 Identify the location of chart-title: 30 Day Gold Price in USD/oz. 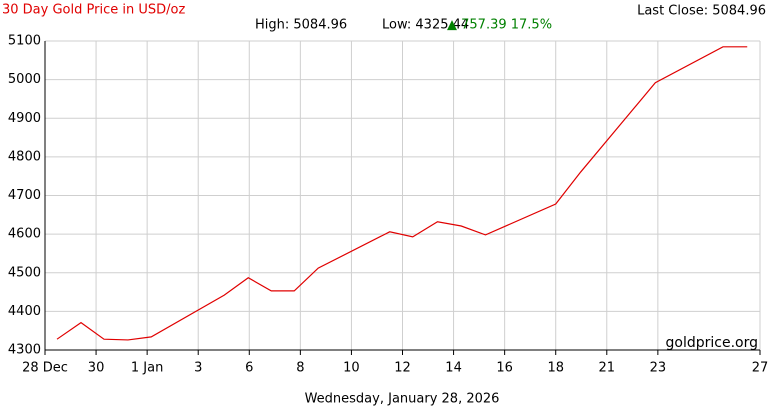
(93, 10).